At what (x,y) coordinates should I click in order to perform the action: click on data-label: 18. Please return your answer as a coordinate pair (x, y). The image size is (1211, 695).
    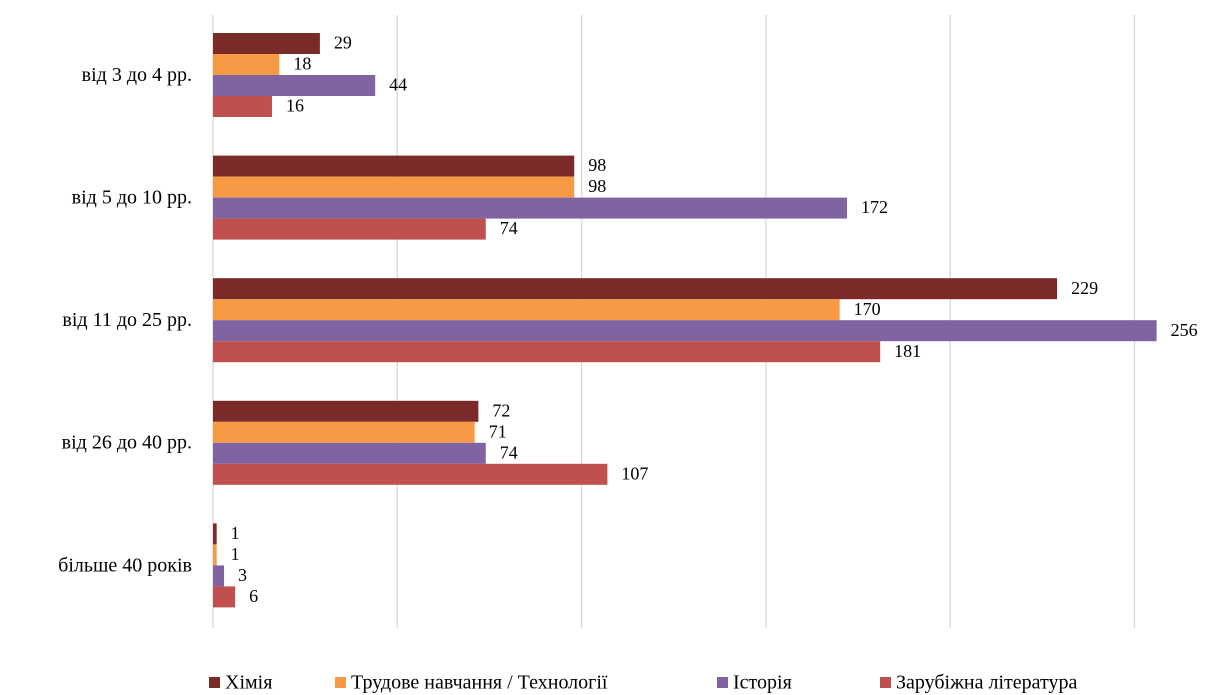
    Looking at the image, I should click on (302, 64).